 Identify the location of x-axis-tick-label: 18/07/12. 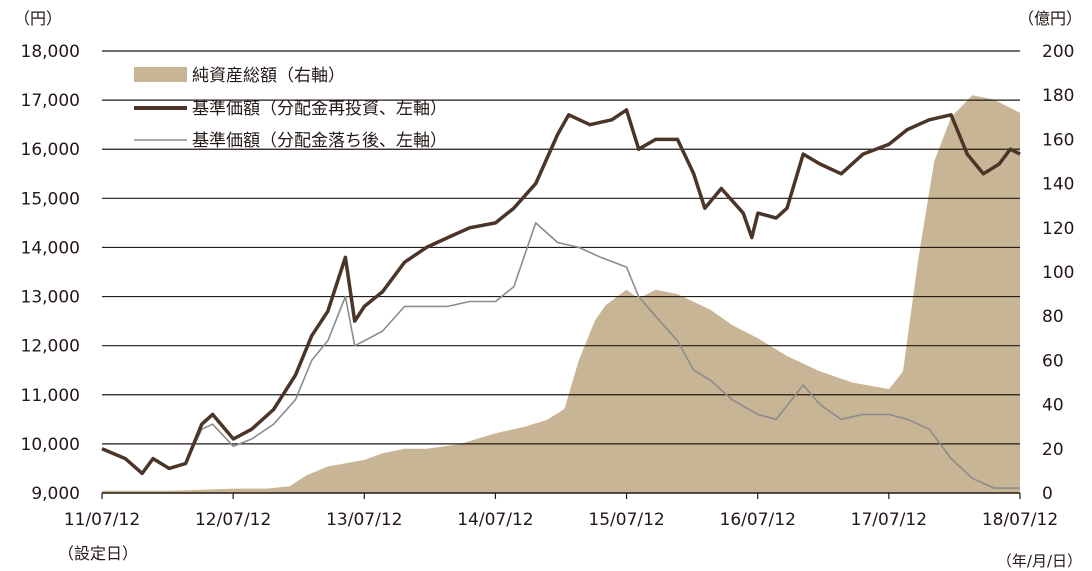
(1020, 520).